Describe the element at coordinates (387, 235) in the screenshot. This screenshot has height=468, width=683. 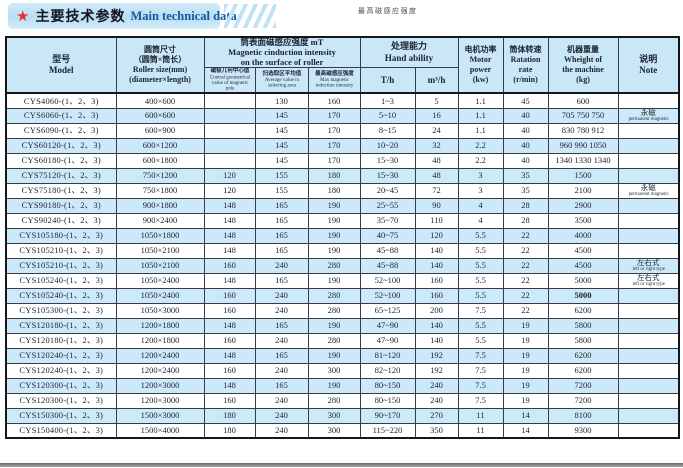
I see `capacity-th-cell: 40~75` at that location.